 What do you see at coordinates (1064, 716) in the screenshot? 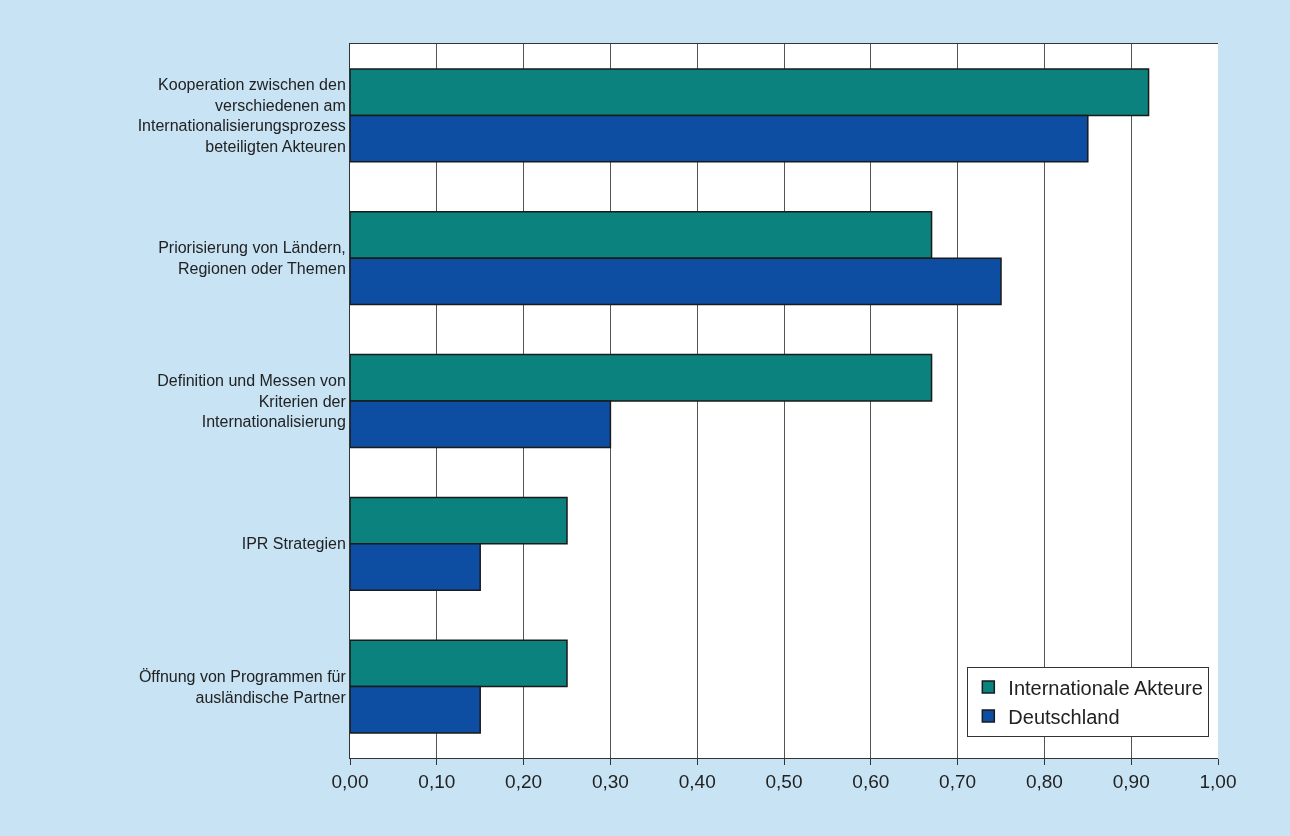
I see `legend-label: Deutschland` at bounding box center [1064, 716].